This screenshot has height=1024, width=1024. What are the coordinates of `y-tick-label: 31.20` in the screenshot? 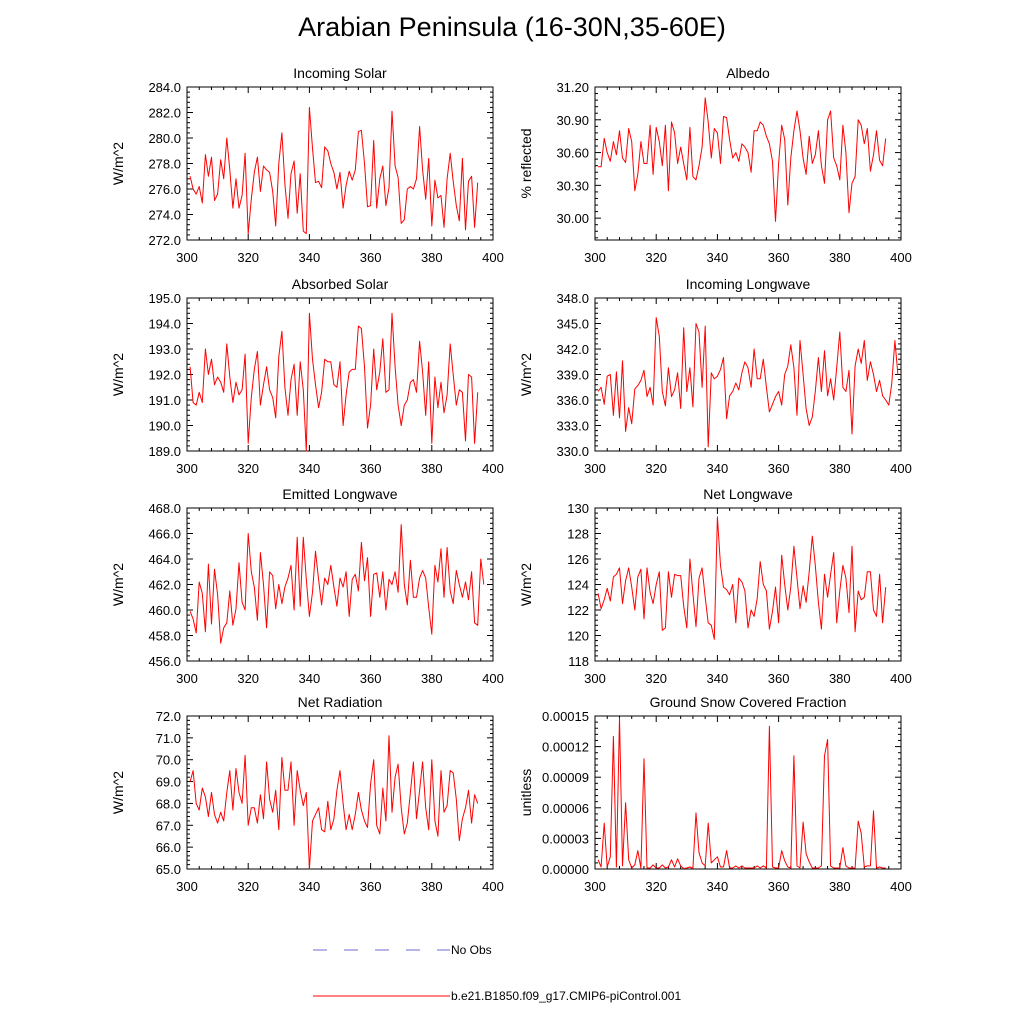 It's located at (572, 87).